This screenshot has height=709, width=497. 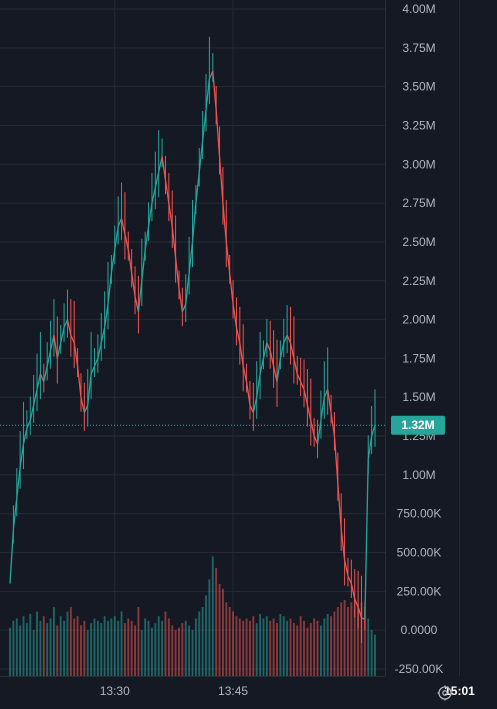 I want to click on y-tick-label: 750.00K, so click(x=419, y=514).